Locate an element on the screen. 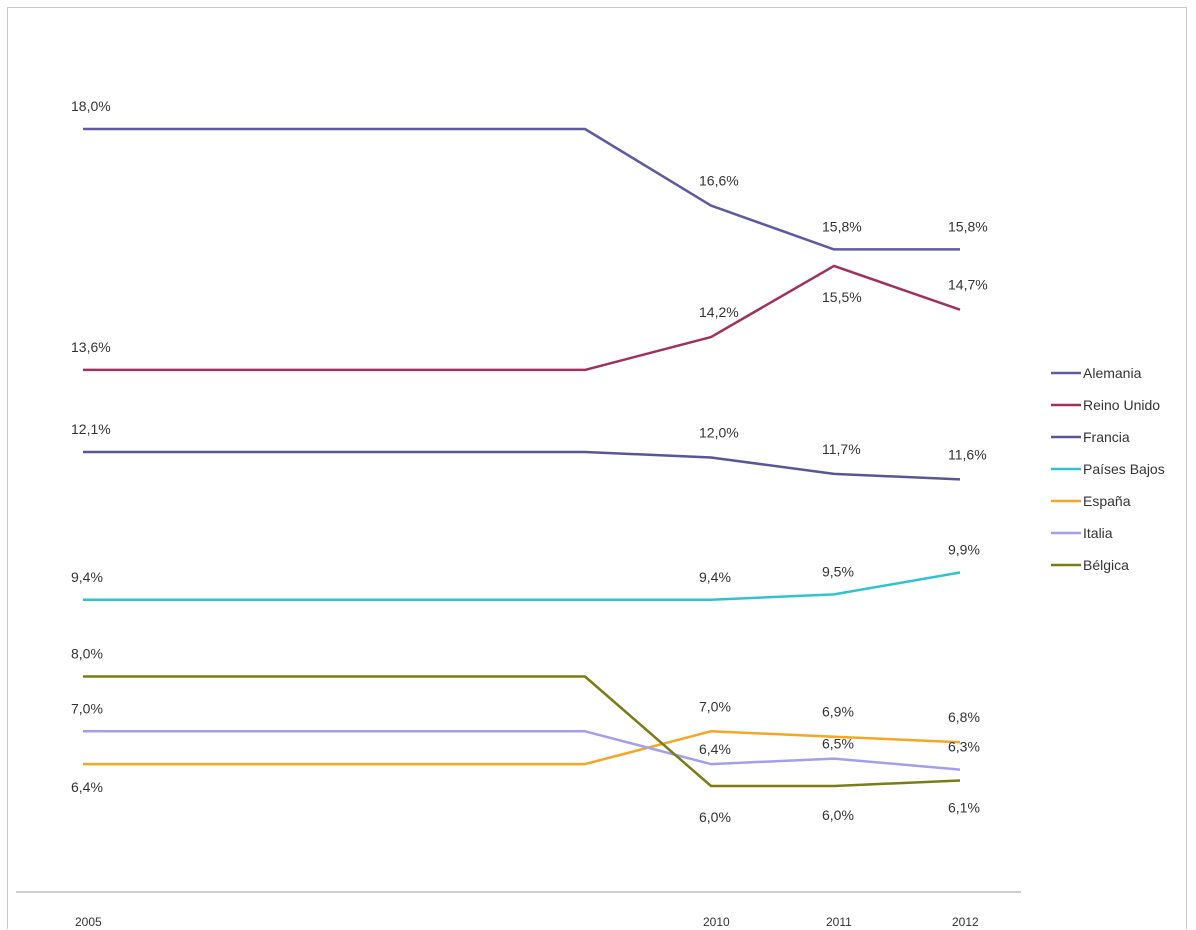  data-label: 12,0% is located at coordinates (719, 433).